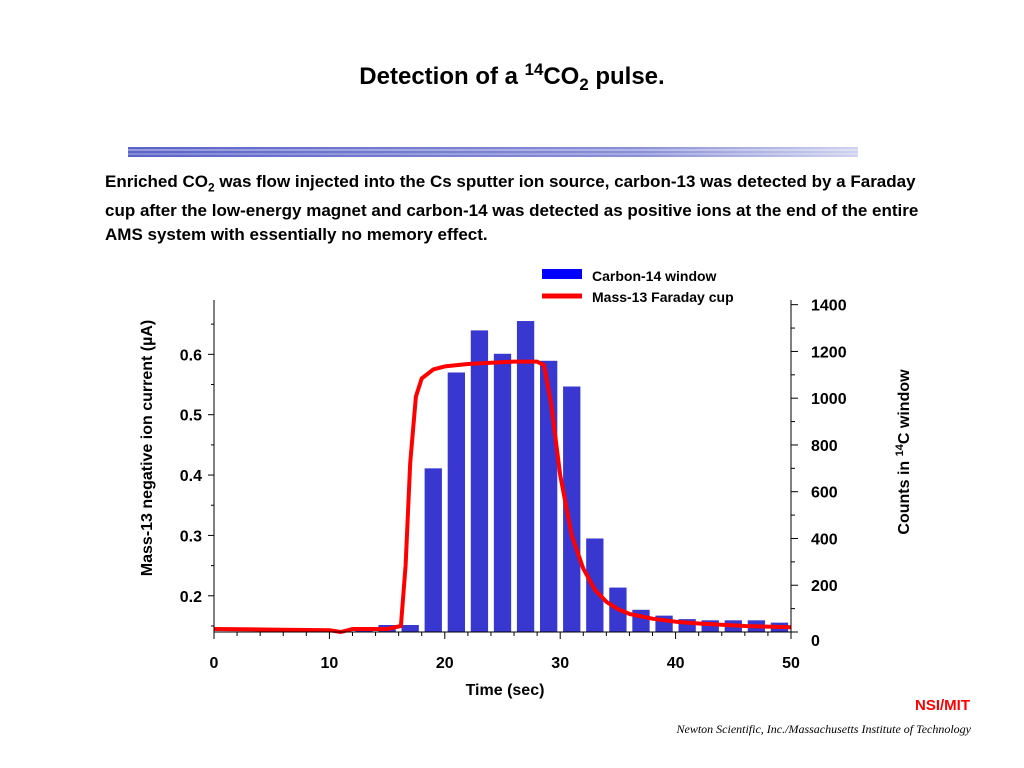  I want to click on desc-text-pre: Enriched CO, so click(156, 181).